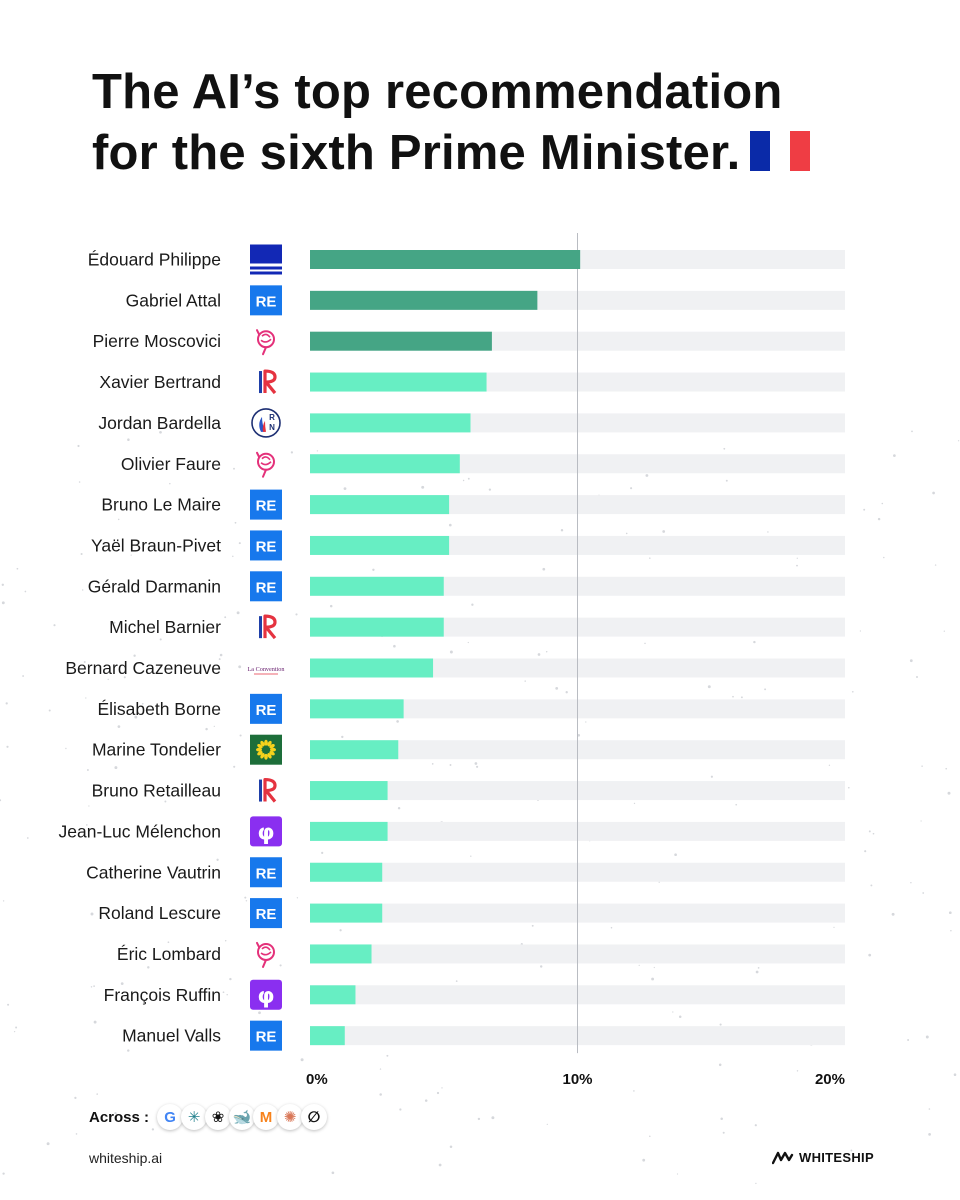 The image size is (960, 1200). I want to click on perplexity-logo: ✳, so click(194, 1117).